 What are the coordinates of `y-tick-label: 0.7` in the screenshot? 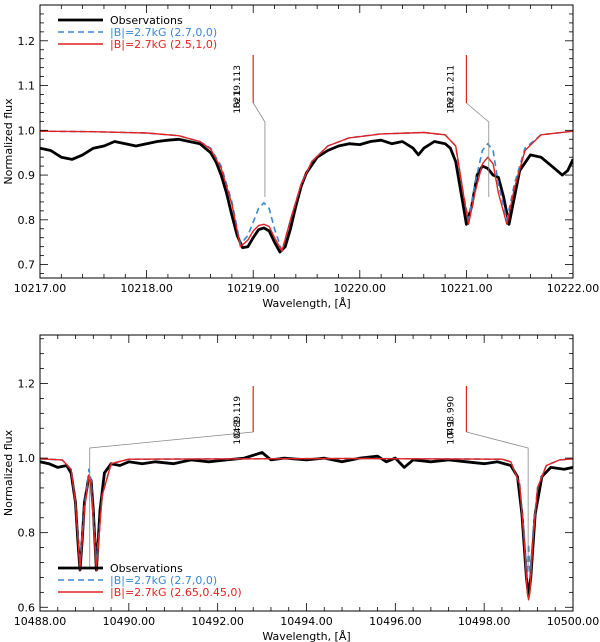 It's located at (27, 265).